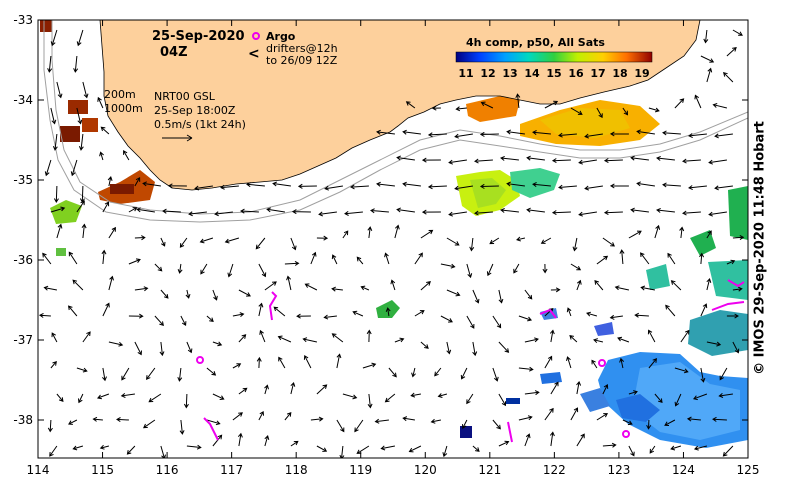 Image resolution: width=790 pixels, height=492 pixels. Describe the element at coordinates (167, 470) in the screenshot. I see `lon-tick-label: 116` at that location.